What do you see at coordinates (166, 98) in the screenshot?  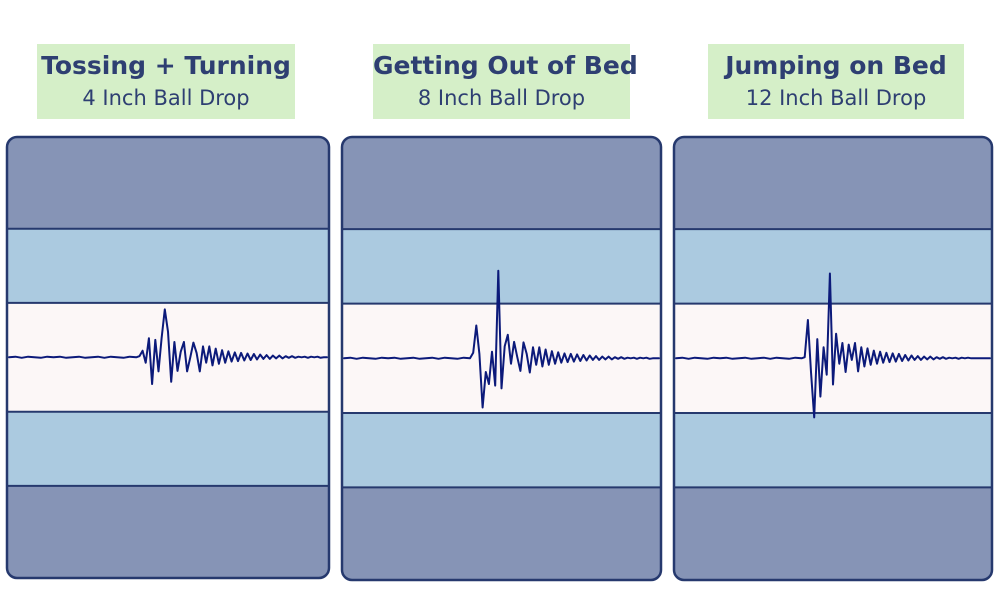 I see `panel-subtitle: 4 Inch Ball Drop` at bounding box center [166, 98].